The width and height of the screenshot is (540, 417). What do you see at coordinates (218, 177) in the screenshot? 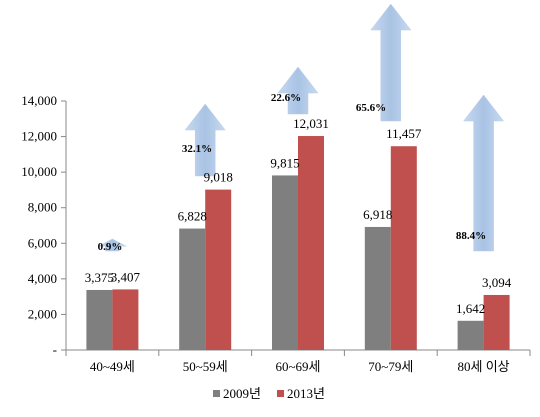
I see `data-label-2013: 9,018` at bounding box center [218, 177].